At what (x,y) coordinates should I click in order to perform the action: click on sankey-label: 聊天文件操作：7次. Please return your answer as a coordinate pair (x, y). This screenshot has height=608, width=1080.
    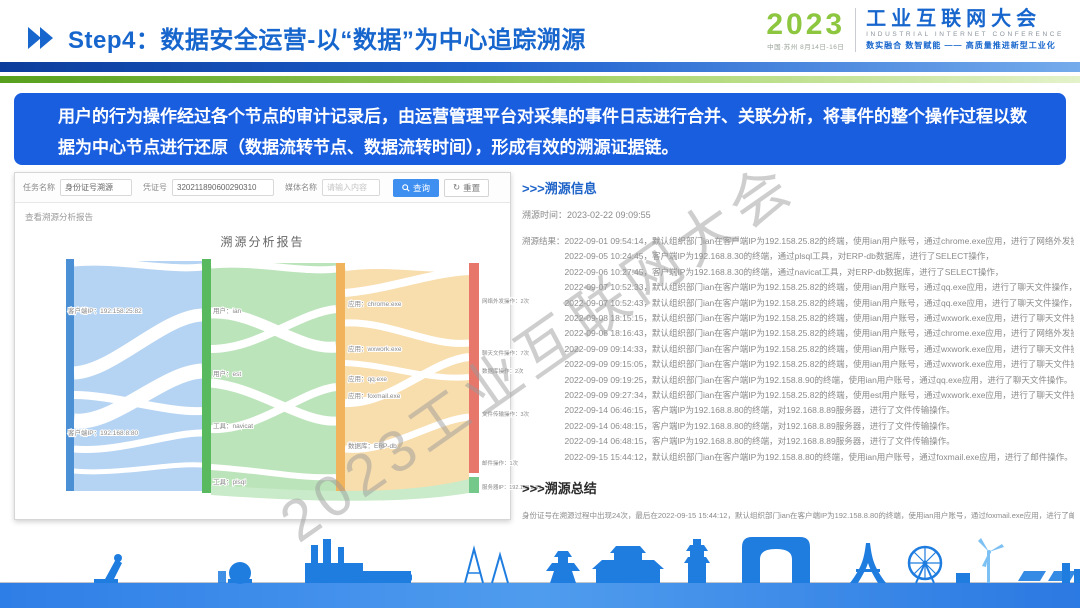
    Looking at the image, I should click on (506, 353).